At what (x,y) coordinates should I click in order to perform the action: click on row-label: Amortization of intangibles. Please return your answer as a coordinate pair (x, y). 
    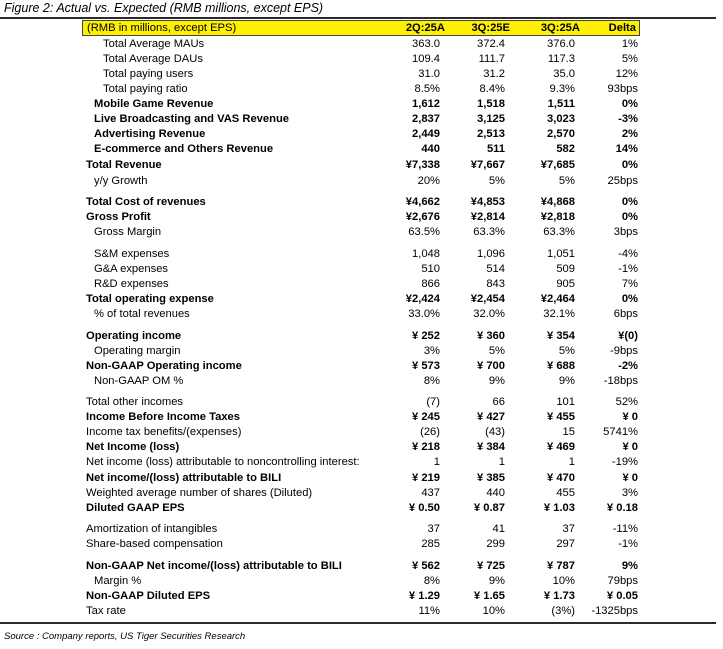
    Looking at the image, I should click on (152, 529).